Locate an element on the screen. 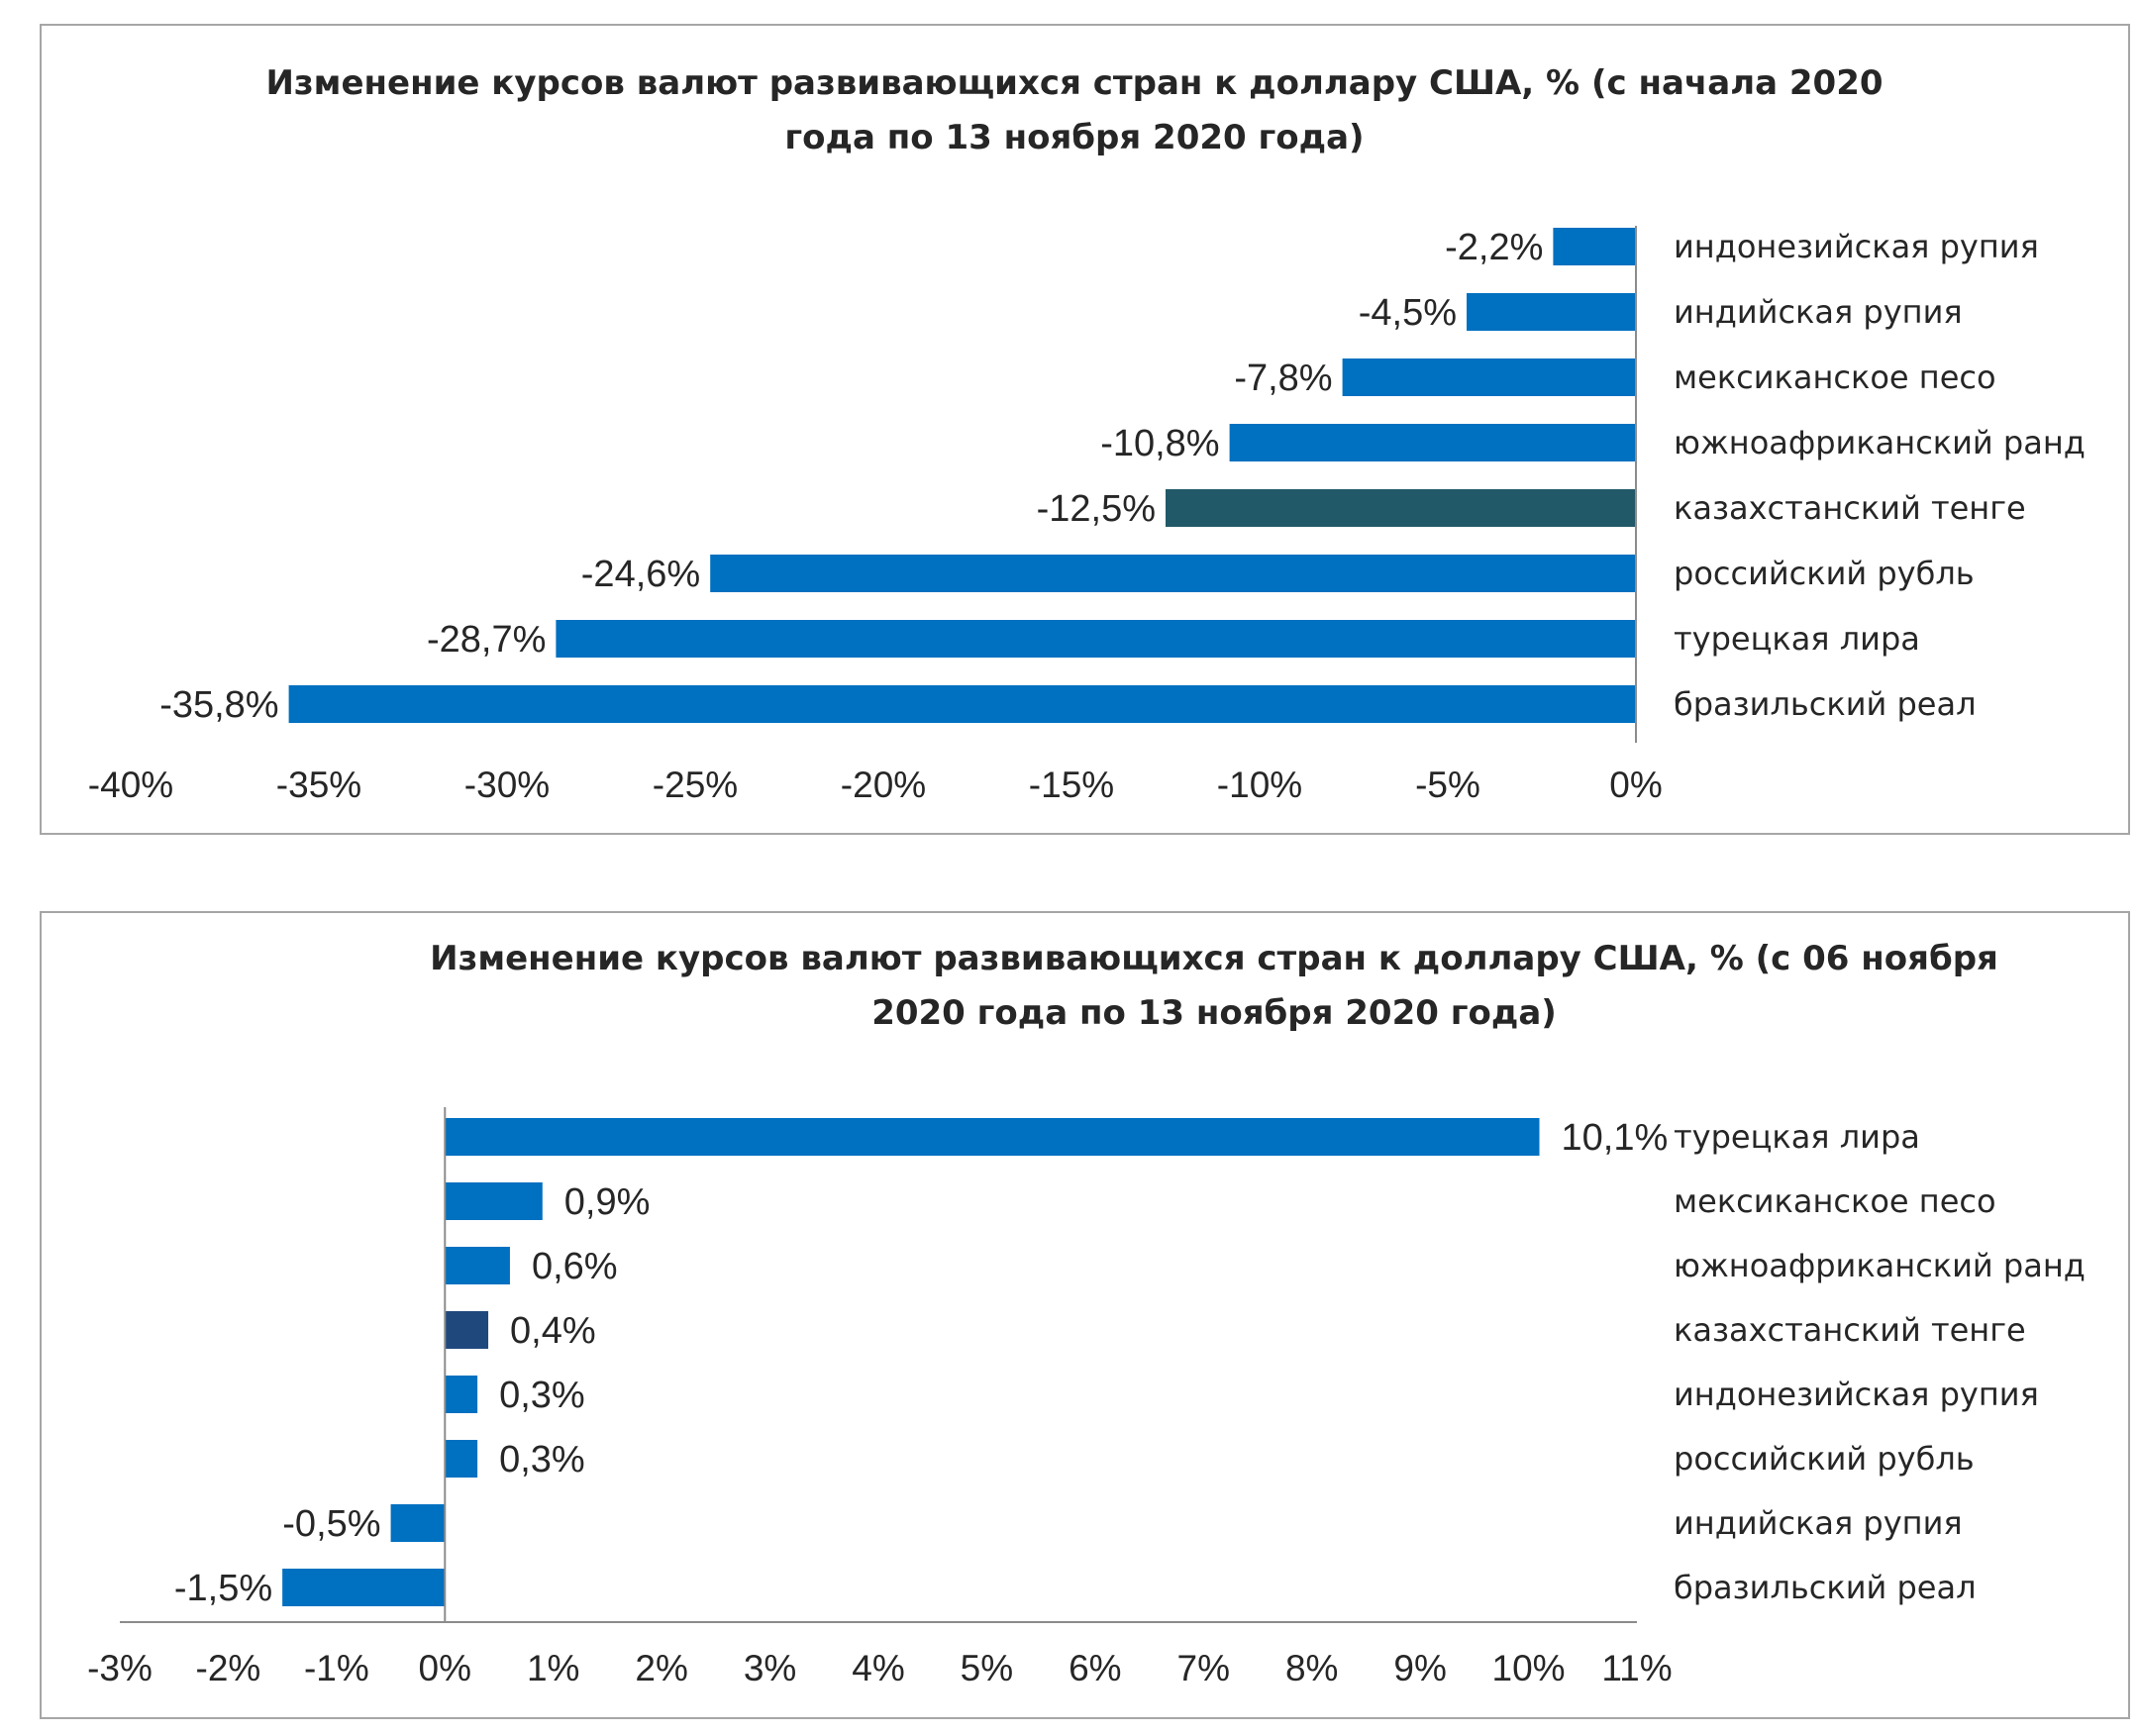 This screenshot has width=2139, height=1736. data-label: 0,4% is located at coordinates (553, 1331).